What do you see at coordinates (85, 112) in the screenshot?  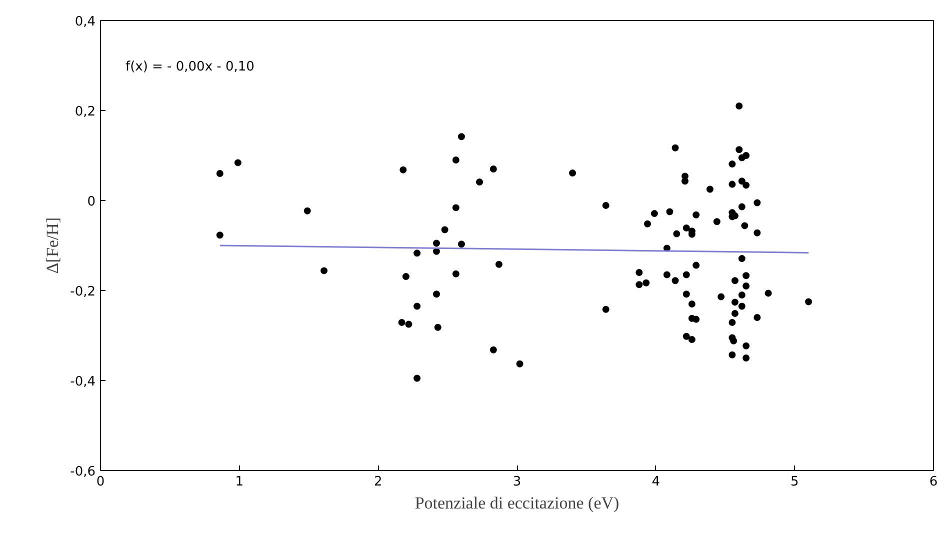 I see `y-tick-label: 0,2` at bounding box center [85, 112].